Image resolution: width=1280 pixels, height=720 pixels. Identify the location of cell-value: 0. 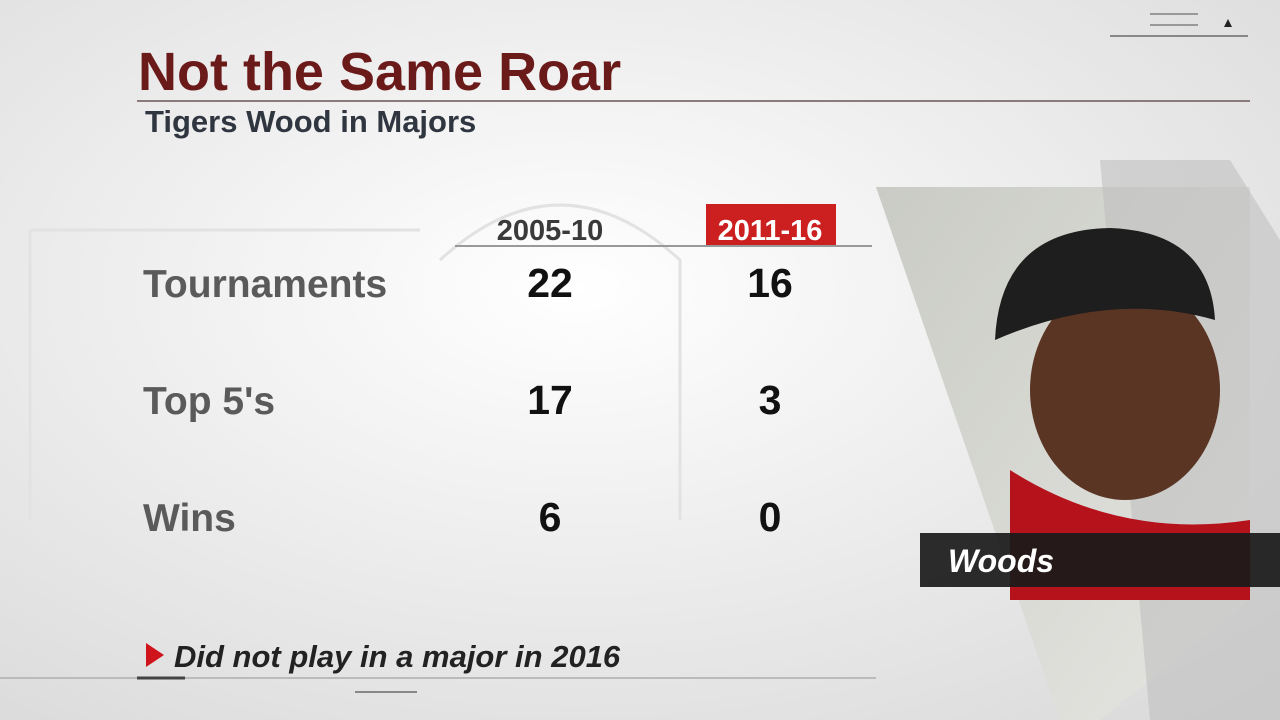
(770, 517).